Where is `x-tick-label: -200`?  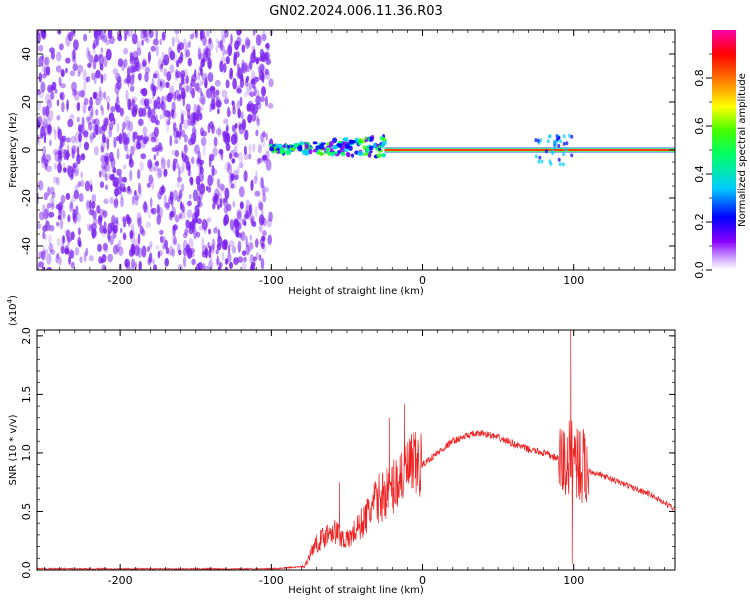 x-tick-label: -200 is located at coordinates (120, 280).